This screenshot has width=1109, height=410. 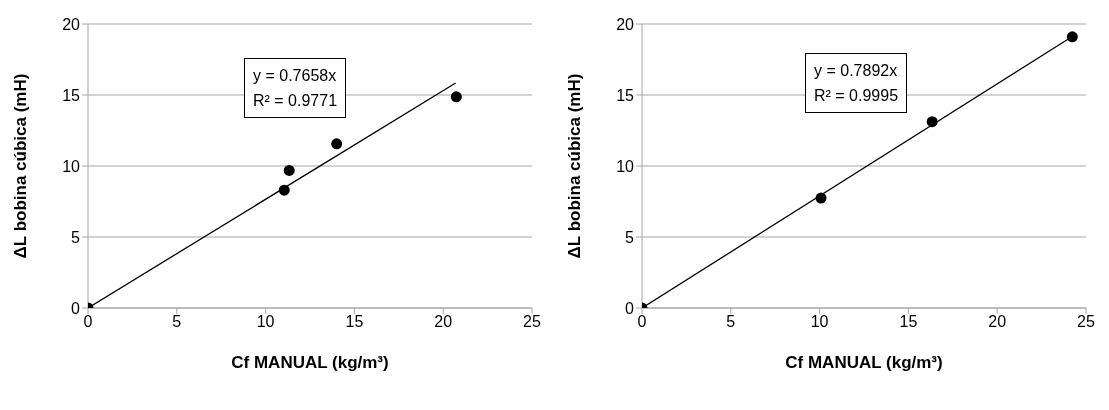 I want to click on annotation: y = 0.7658x, so click(x=295, y=76).